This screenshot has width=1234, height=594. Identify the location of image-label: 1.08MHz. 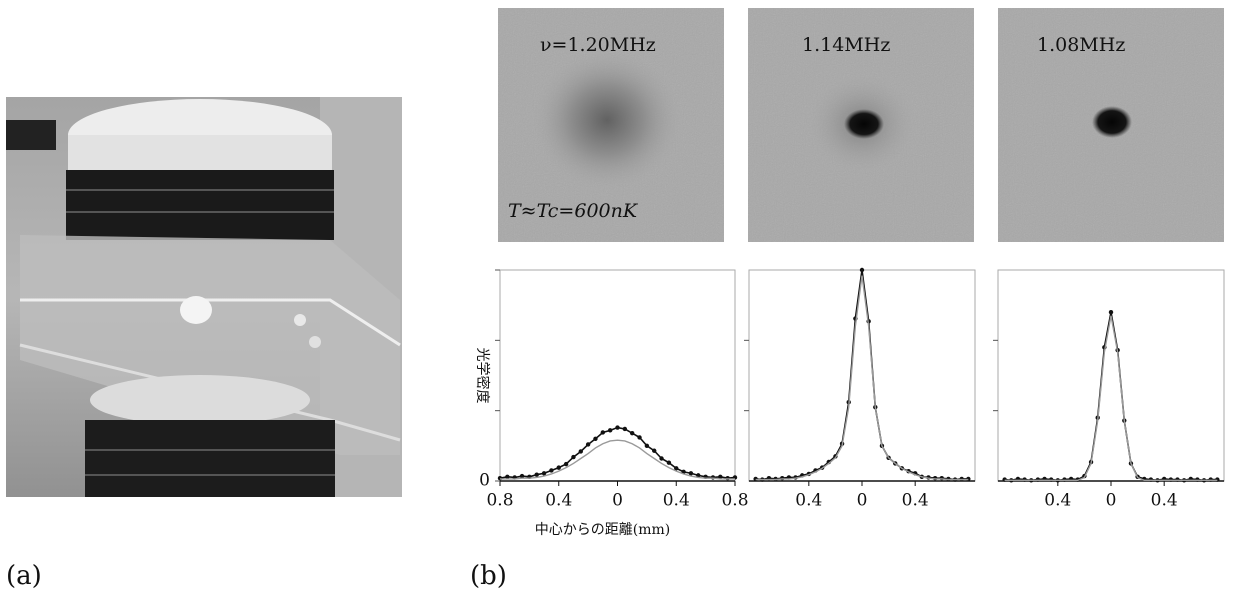
(1081, 45).